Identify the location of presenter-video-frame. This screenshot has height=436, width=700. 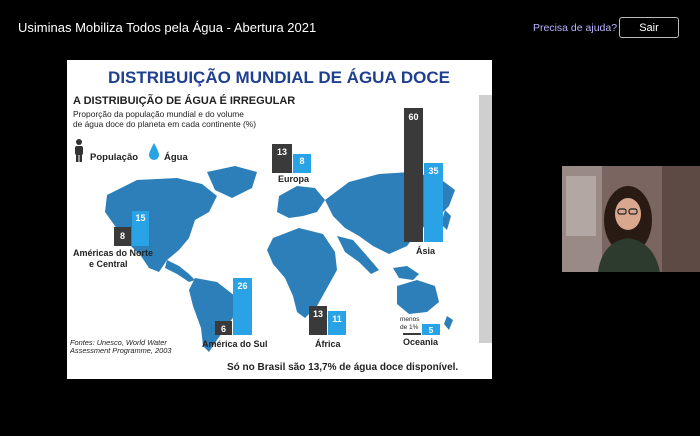
(631, 219).